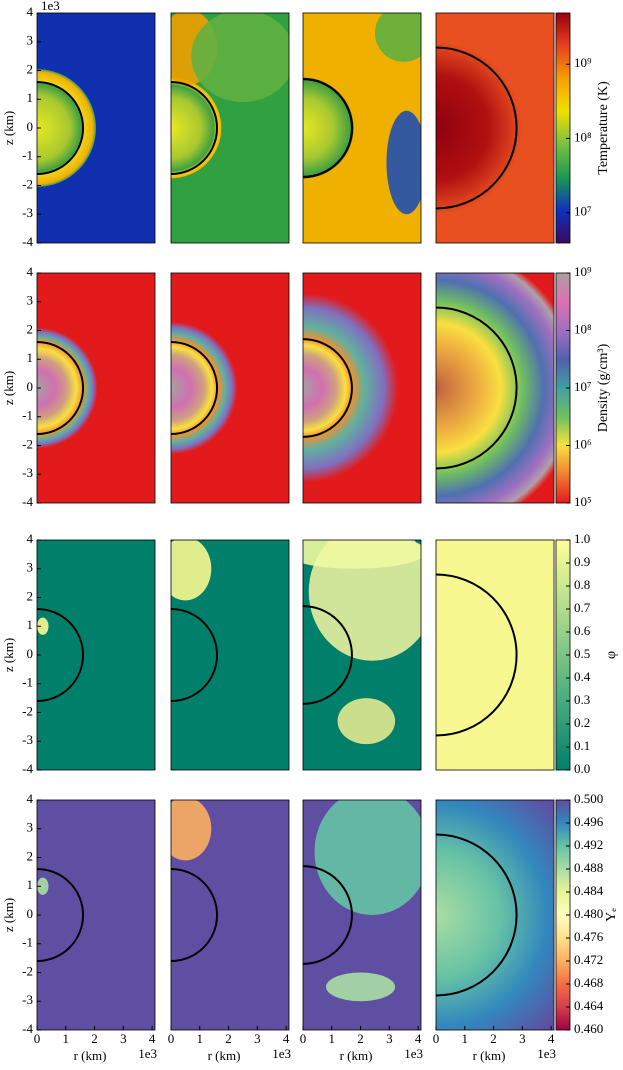 The height and width of the screenshot is (1070, 623). Describe the element at coordinates (582, 768) in the screenshot. I see `colorbar-tick-label: 0.0` at that location.